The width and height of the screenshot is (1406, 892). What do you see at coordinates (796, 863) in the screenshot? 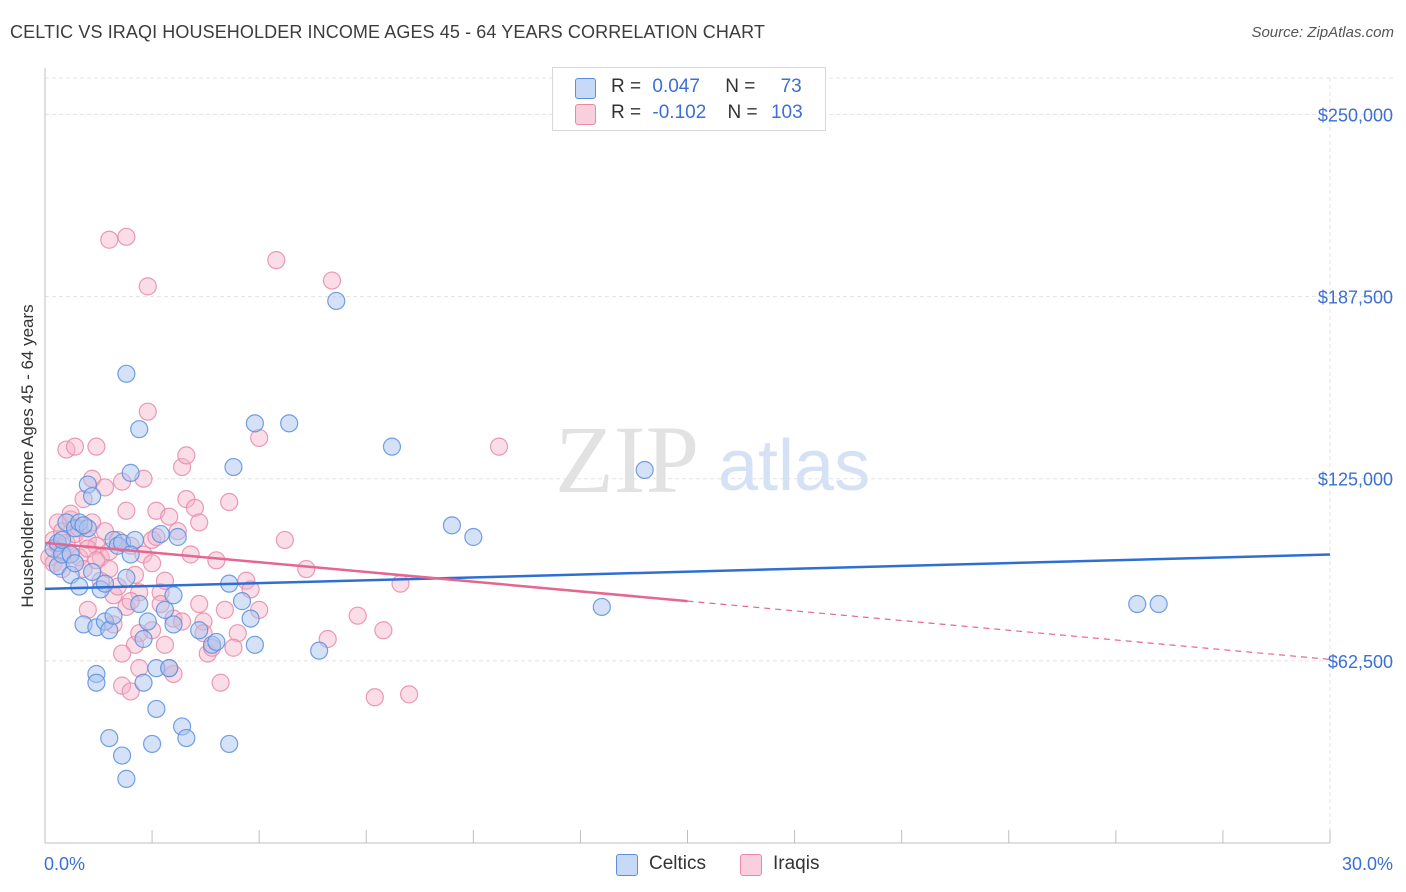
I see `iraqis-legend-label: Iraqis` at bounding box center [796, 863].